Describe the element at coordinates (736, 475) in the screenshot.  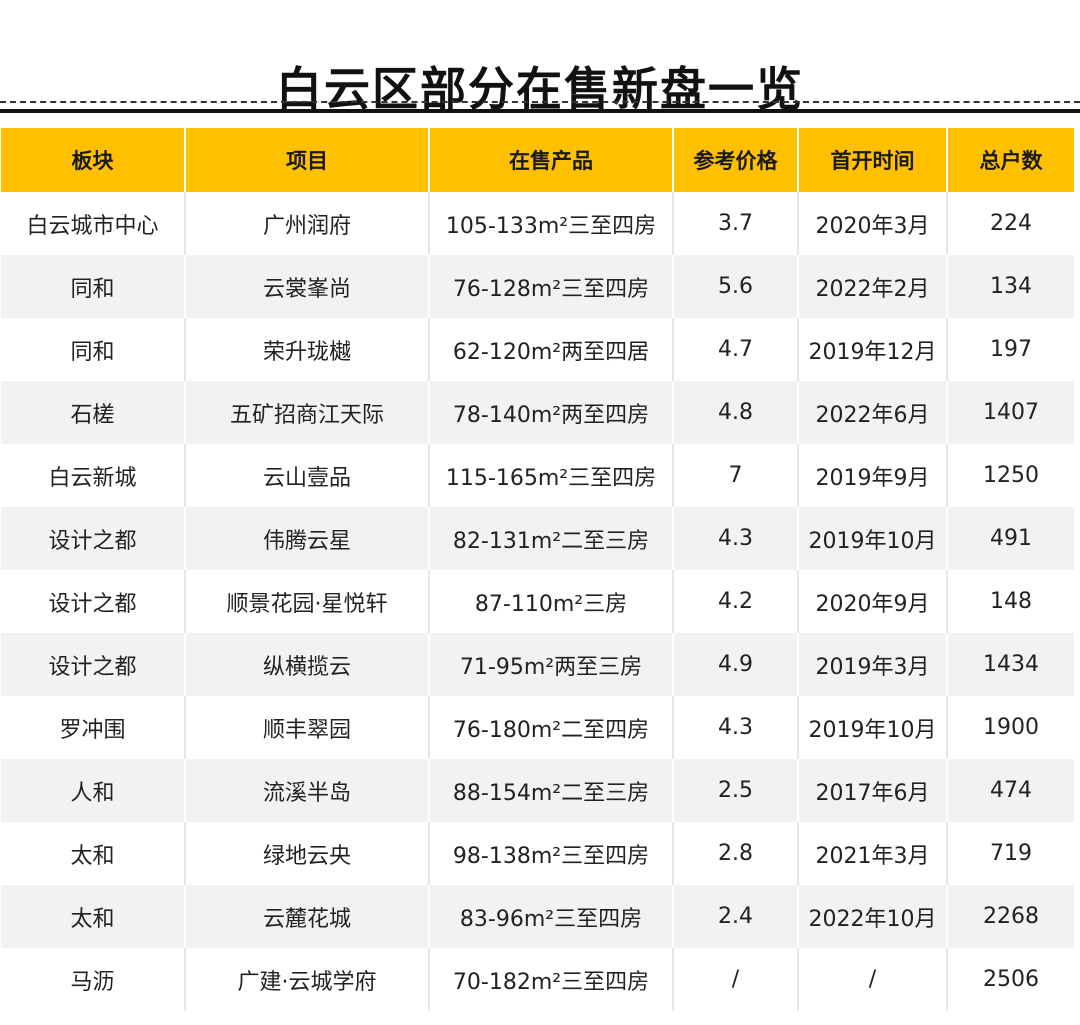
I see `cell-price: 7` at that location.